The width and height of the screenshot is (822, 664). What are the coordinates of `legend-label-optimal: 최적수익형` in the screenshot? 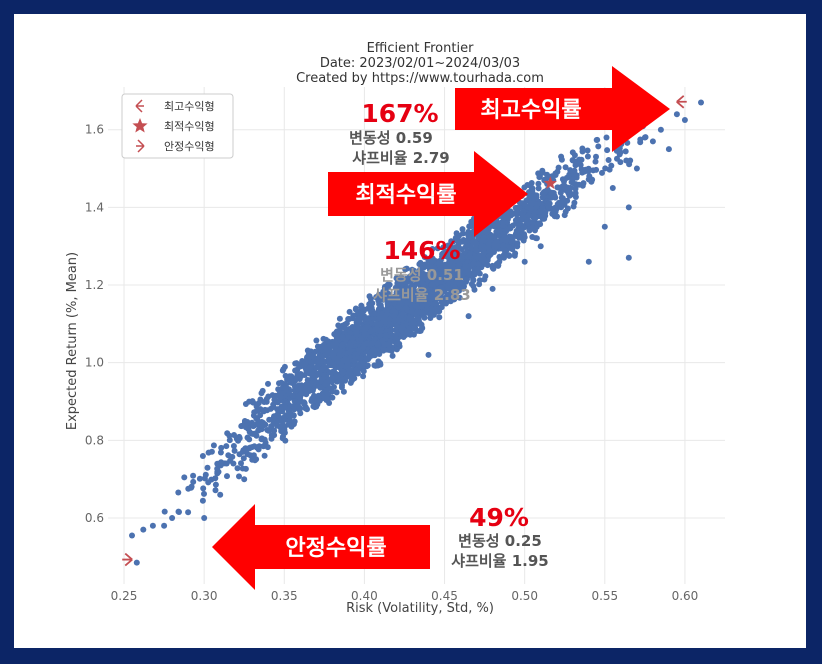 It's located at (189, 126).